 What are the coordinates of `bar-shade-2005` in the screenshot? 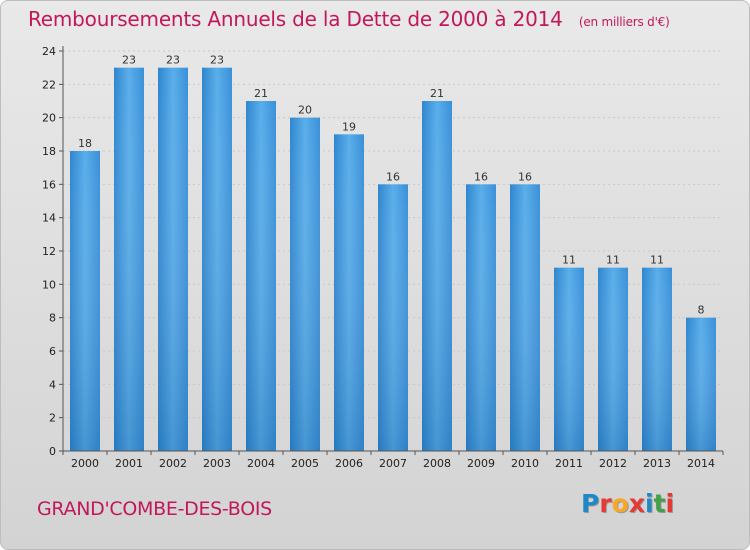 It's located at (305, 284).